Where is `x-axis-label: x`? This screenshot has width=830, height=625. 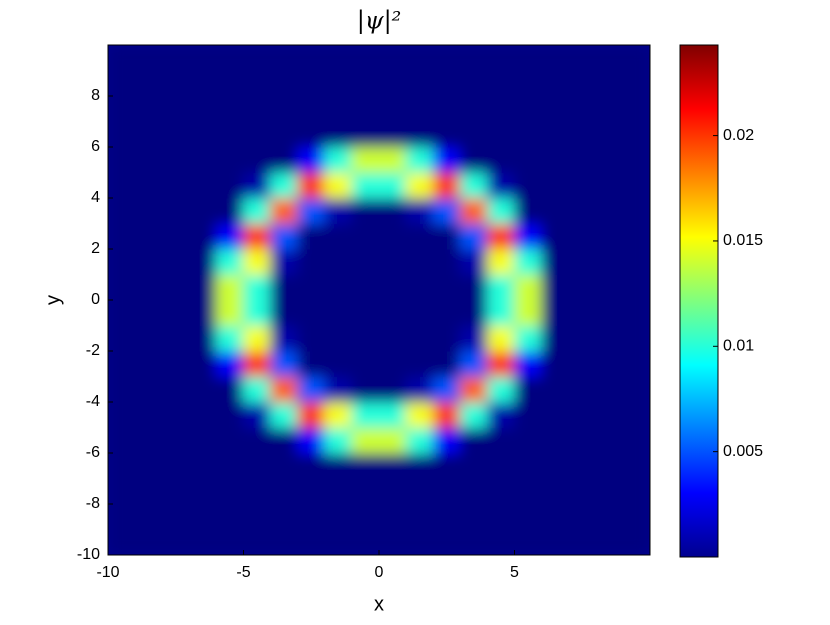 x-axis-label: x is located at coordinates (379, 604).